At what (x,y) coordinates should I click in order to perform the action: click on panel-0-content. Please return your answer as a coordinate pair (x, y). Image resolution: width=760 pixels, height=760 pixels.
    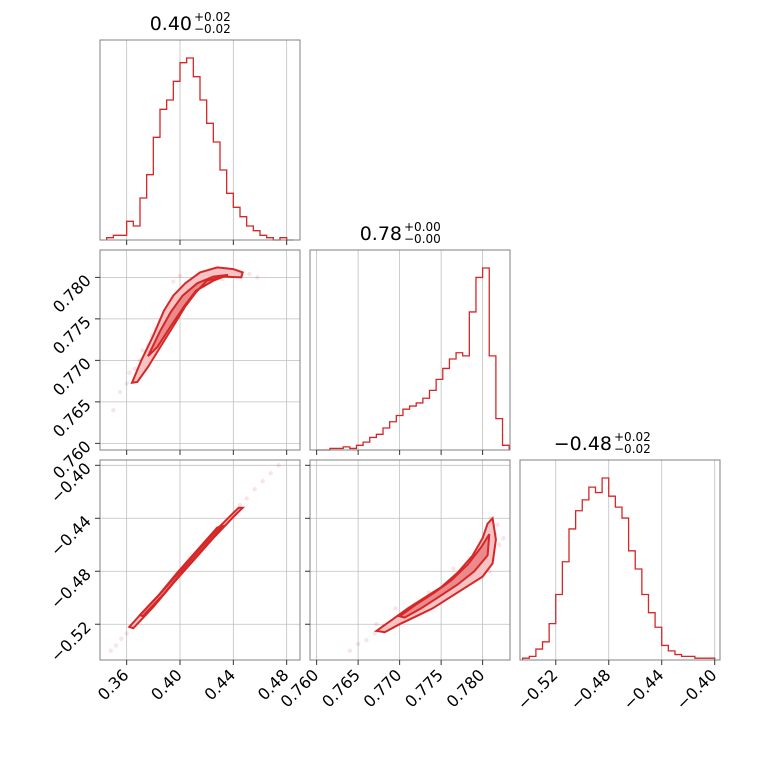
    Looking at the image, I should click on (185, 339).